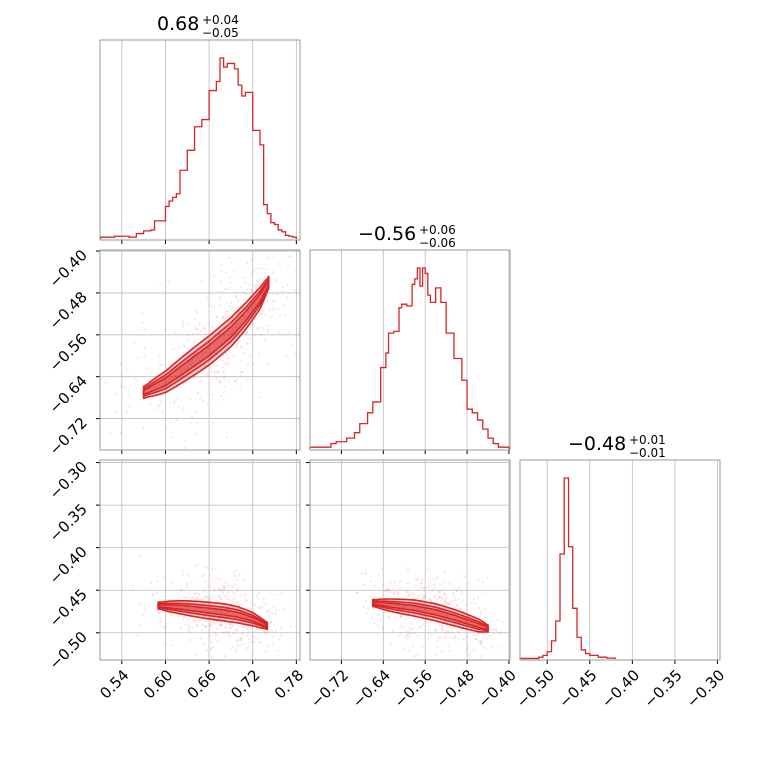 The height and width of the screenshot is (760, 760). I want to click on frame-p21, so click(410, 560).